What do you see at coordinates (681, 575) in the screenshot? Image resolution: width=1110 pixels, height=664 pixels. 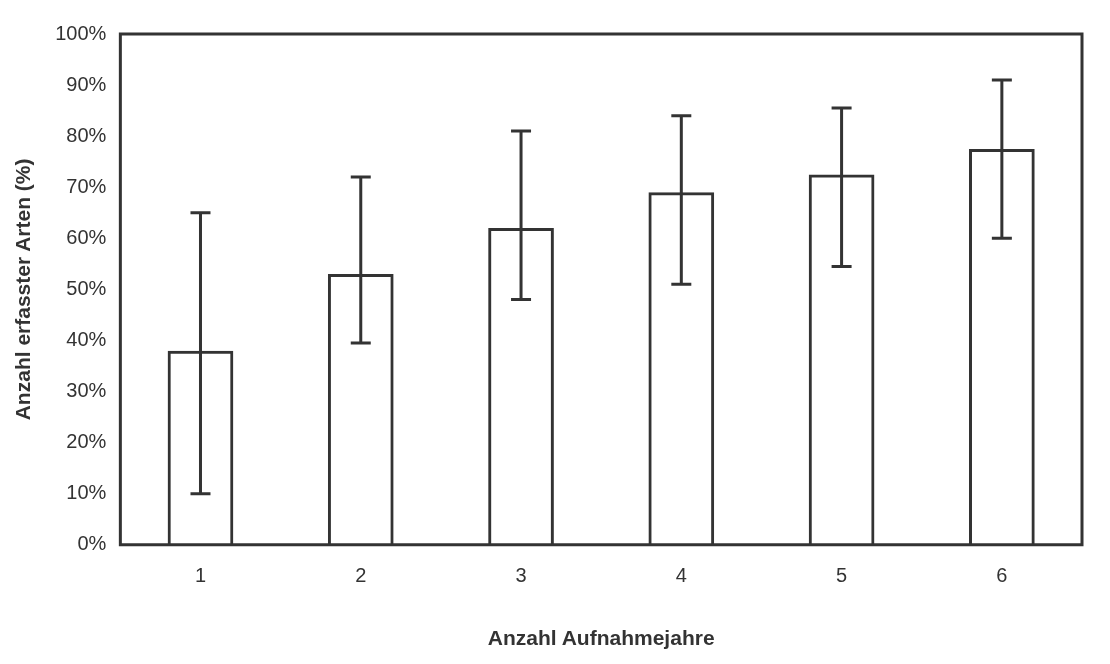 I see `x-tick-label: 4` at bounding box center [681, 575].